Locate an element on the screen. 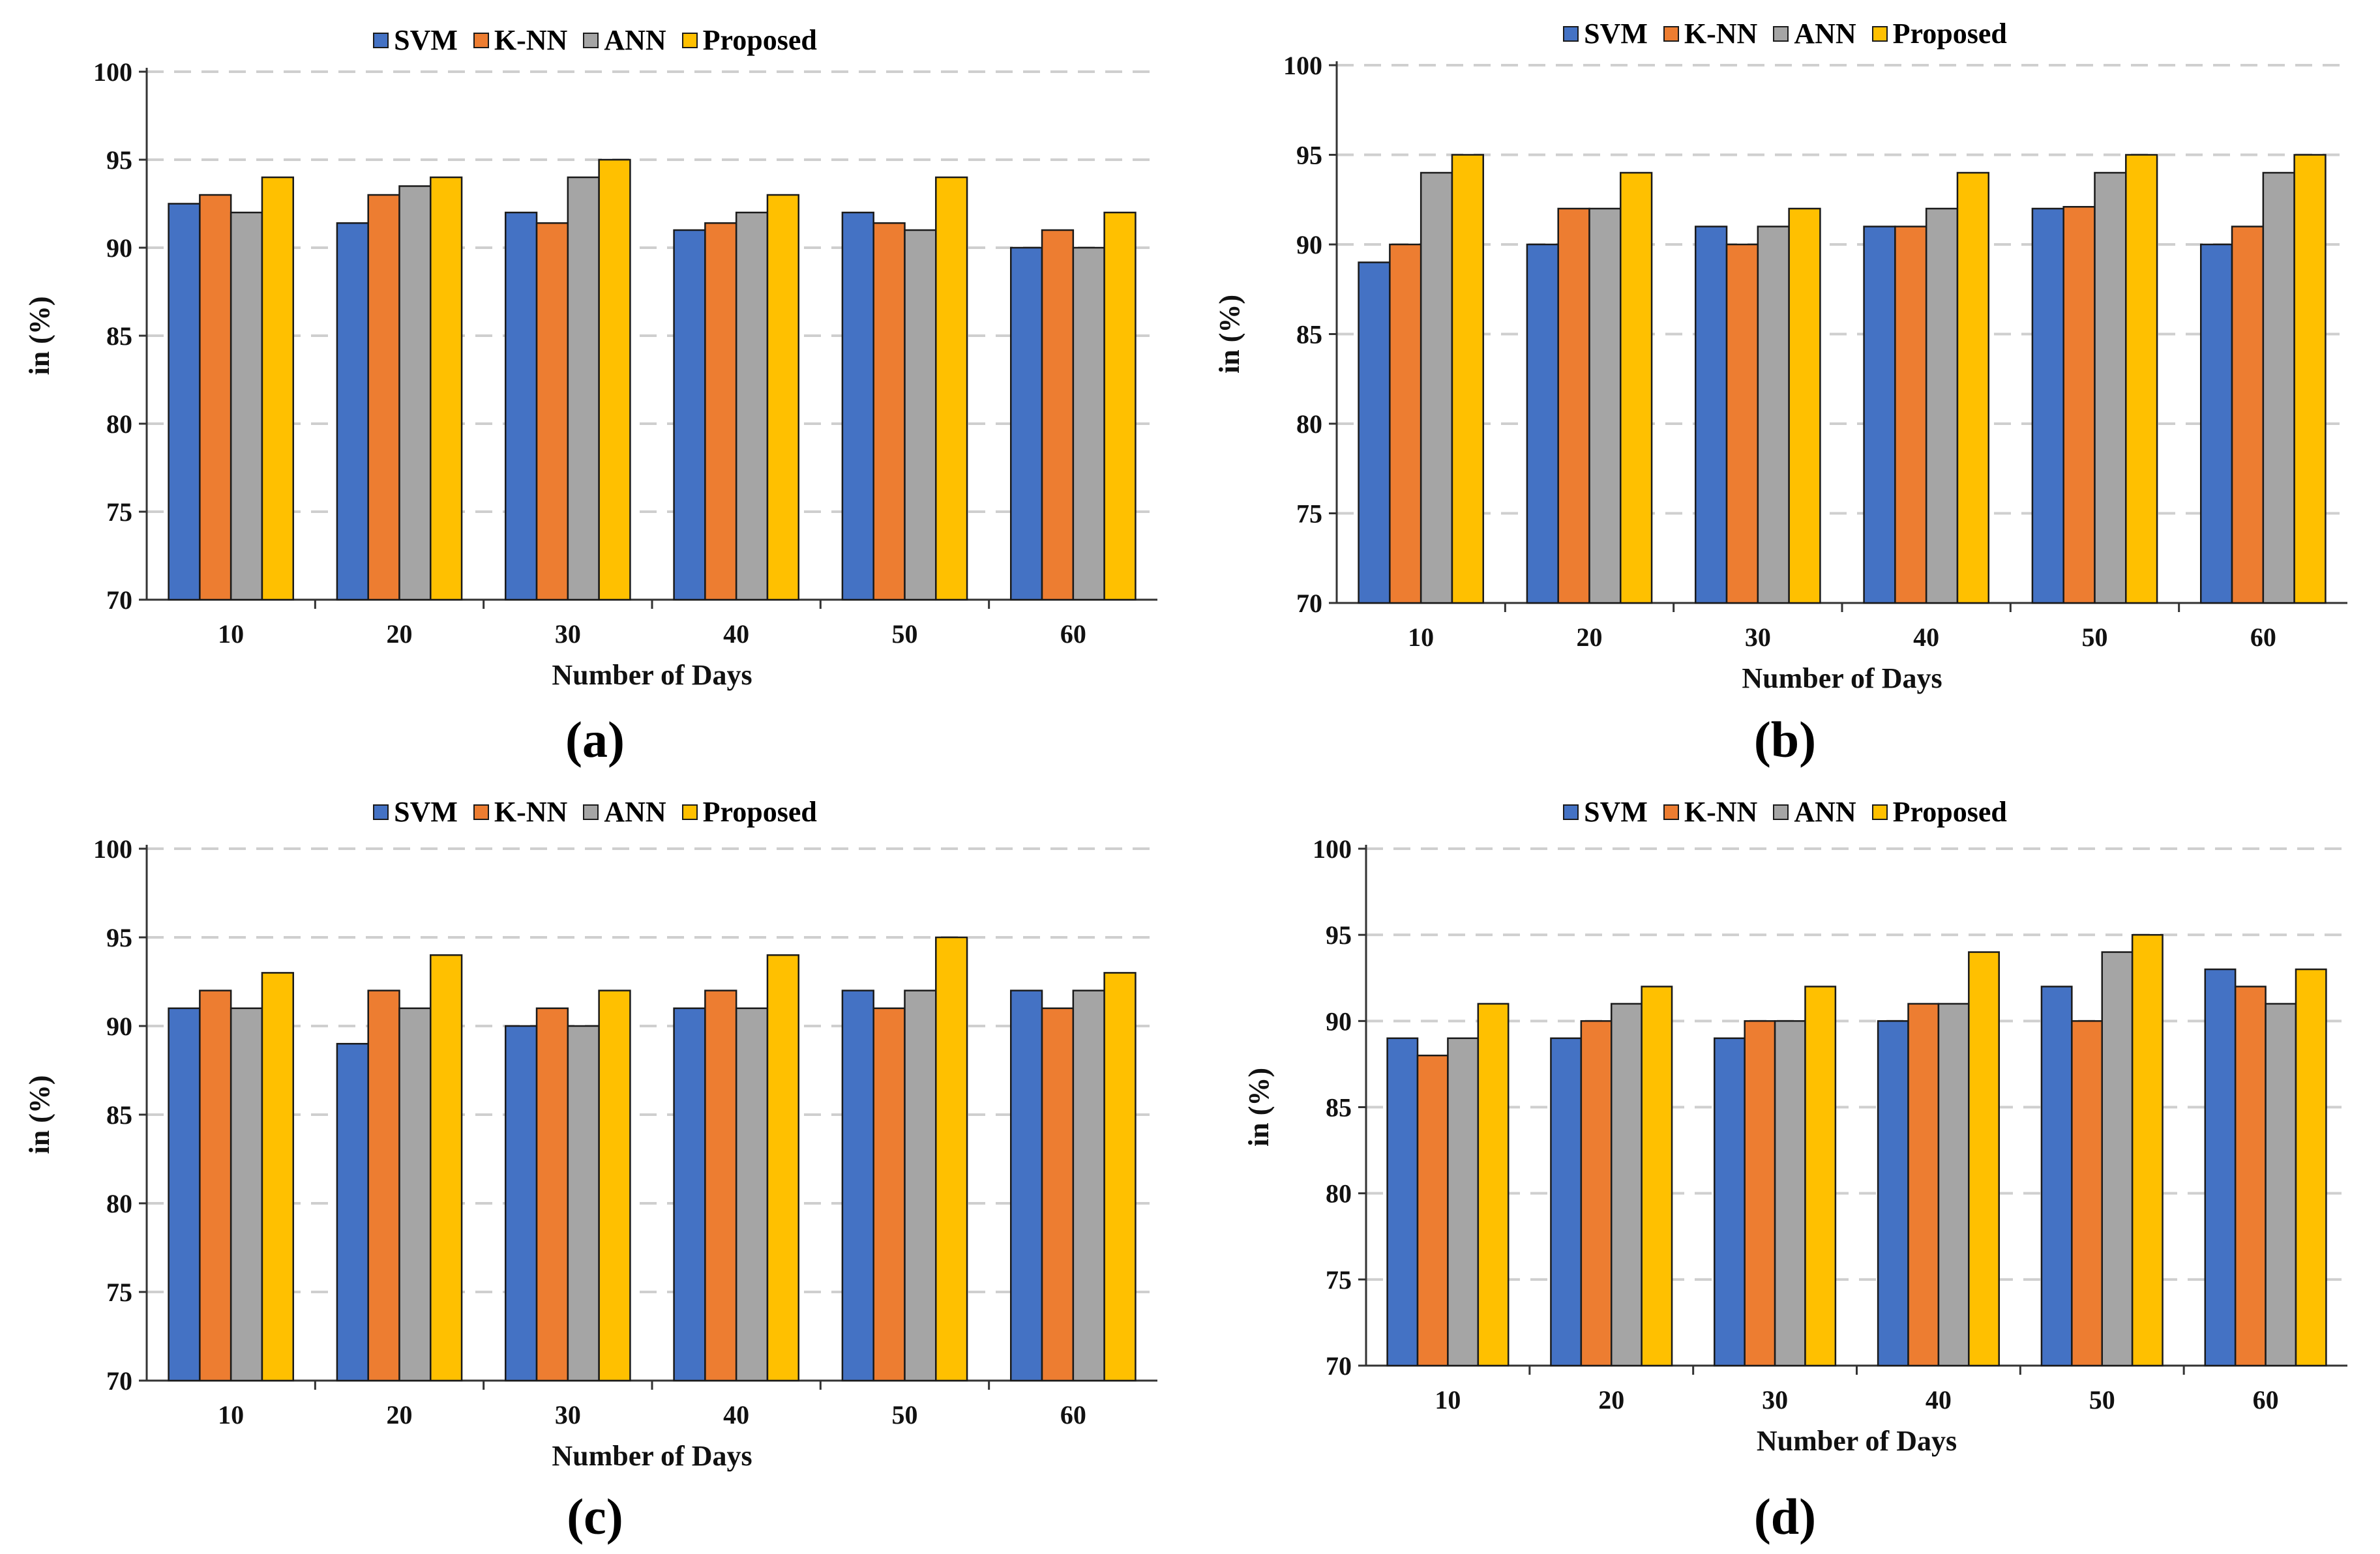 Image resolution: width=2380 pixels, height=1554 pixels. y-tick-label: 90 is located at coordinates (119, 1026).